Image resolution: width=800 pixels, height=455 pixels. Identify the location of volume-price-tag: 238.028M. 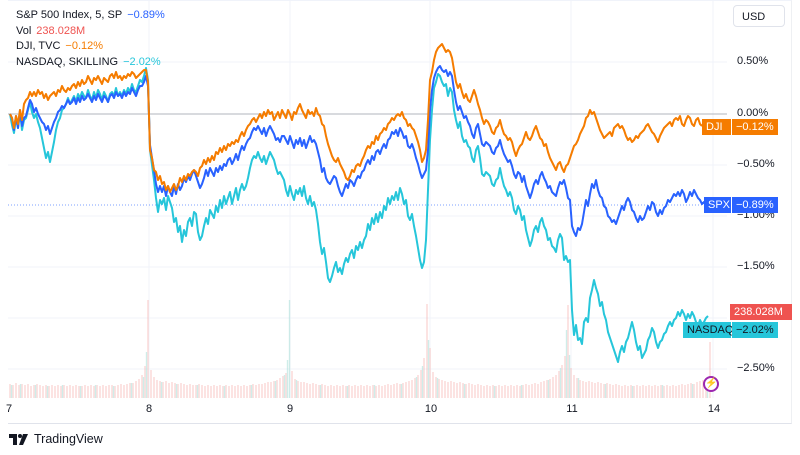
(761, 312).